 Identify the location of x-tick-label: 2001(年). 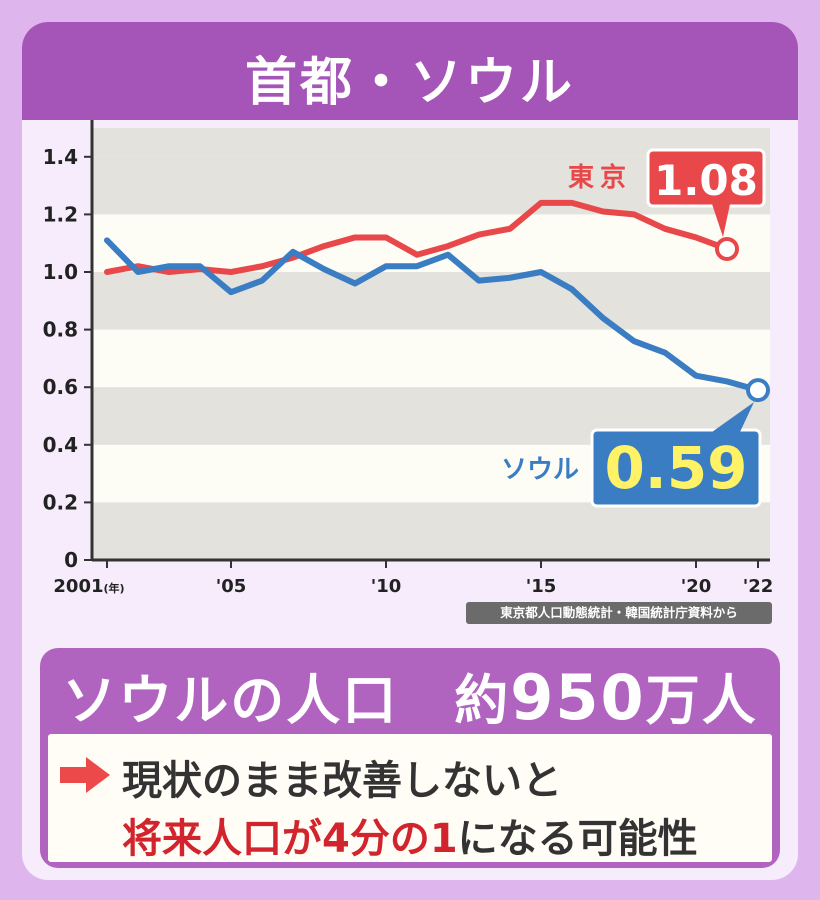
(88, 586).